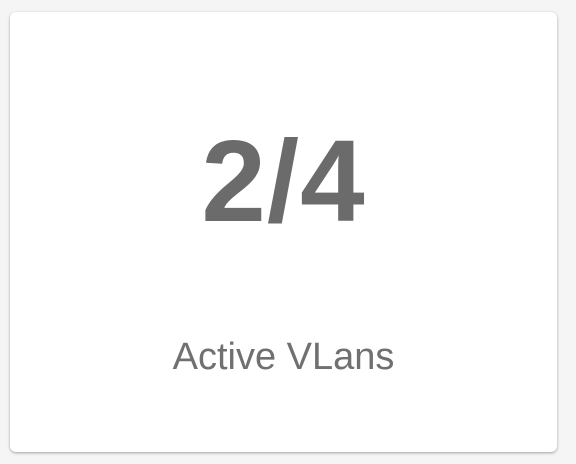 This screenshot has height=464, width=576. I want to click on active-vlans-count: 2/4, so click(283, 181).